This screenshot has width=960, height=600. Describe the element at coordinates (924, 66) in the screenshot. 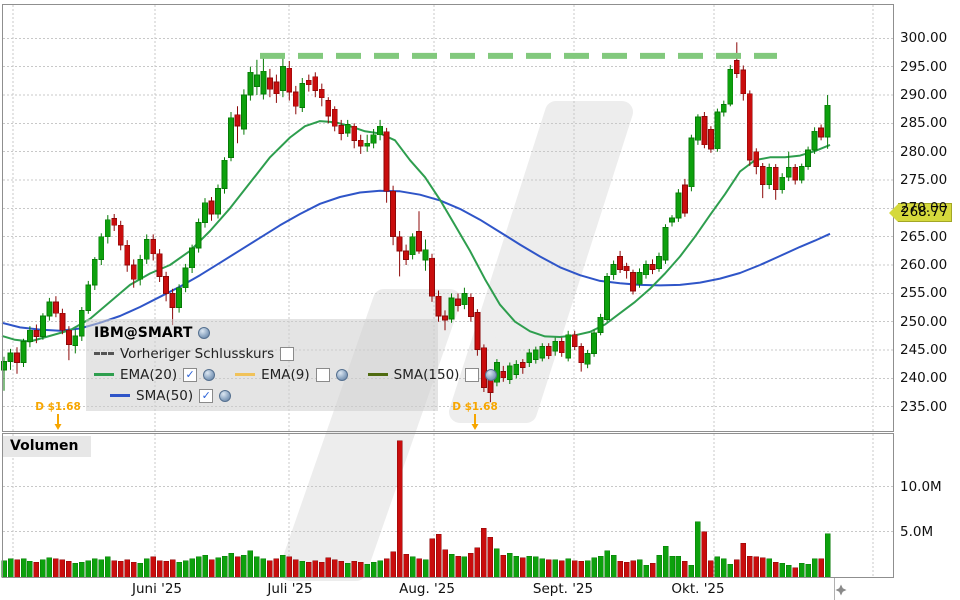

I see `y-axis-label: 295.00` at that location.